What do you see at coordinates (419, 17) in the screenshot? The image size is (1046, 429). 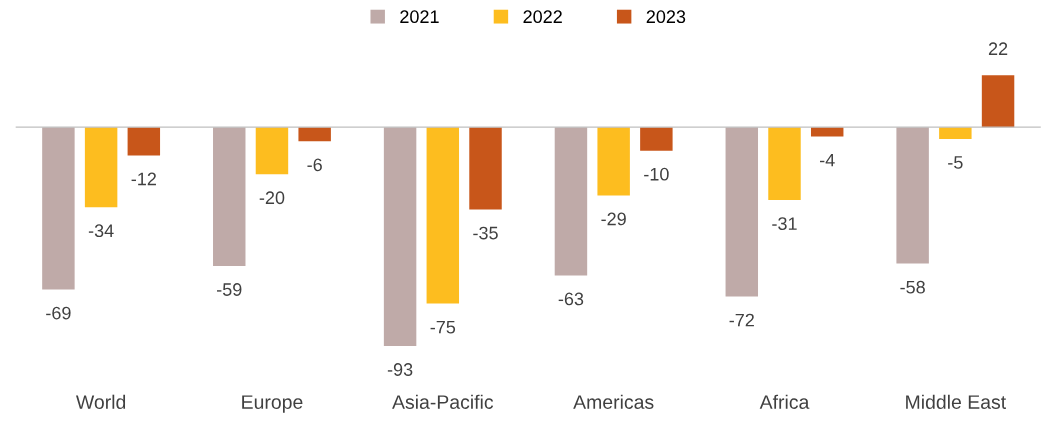 I see `legend-label: 2021` at bounding box center [419, 17].